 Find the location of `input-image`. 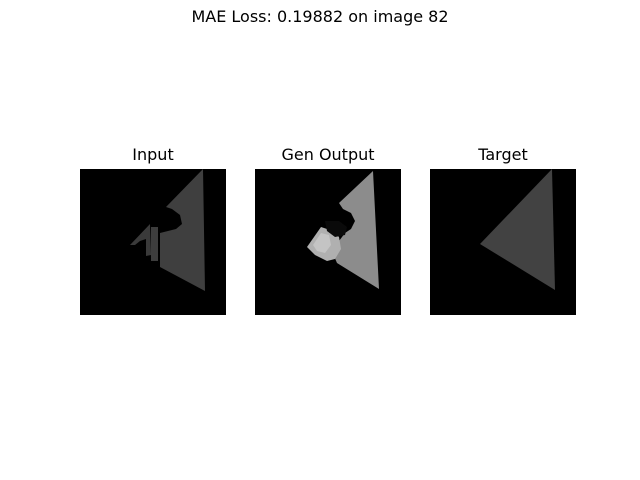

input-image is located at coordinates (153, 242).